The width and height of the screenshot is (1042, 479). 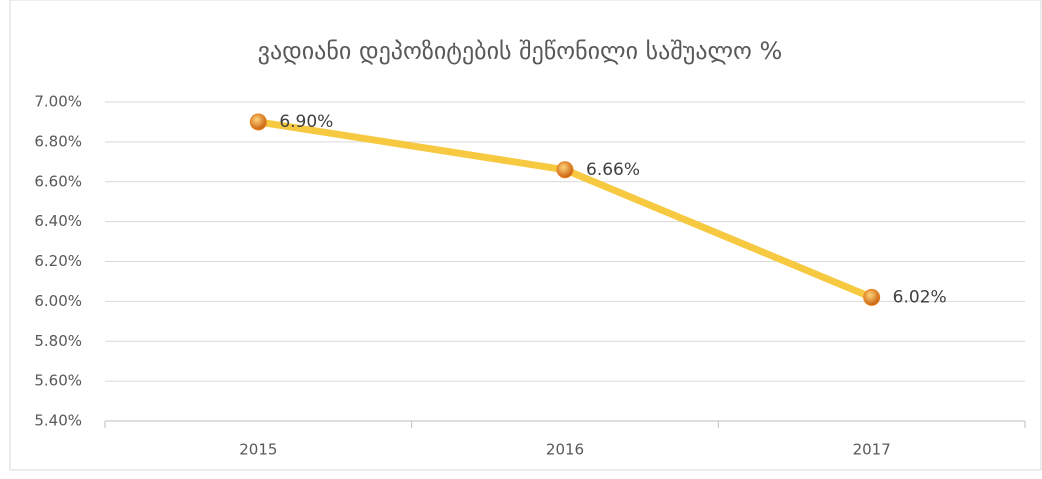 What do you see at coordinates (58, 301) in the screenshot?
I see `y-tick-label: 6.00%` at bounding box center [58, 301].